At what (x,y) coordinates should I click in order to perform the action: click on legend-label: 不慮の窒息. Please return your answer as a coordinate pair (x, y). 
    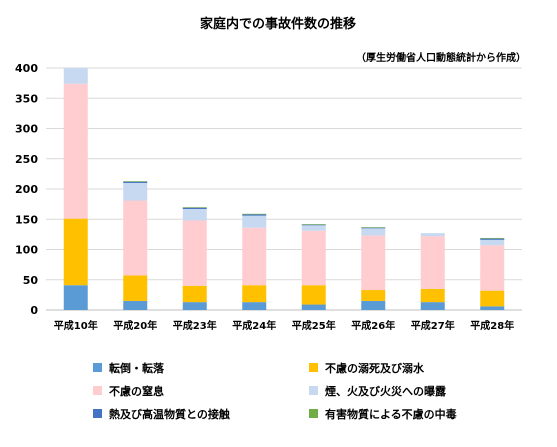
    Looking at the image, I should click on (136, 391).